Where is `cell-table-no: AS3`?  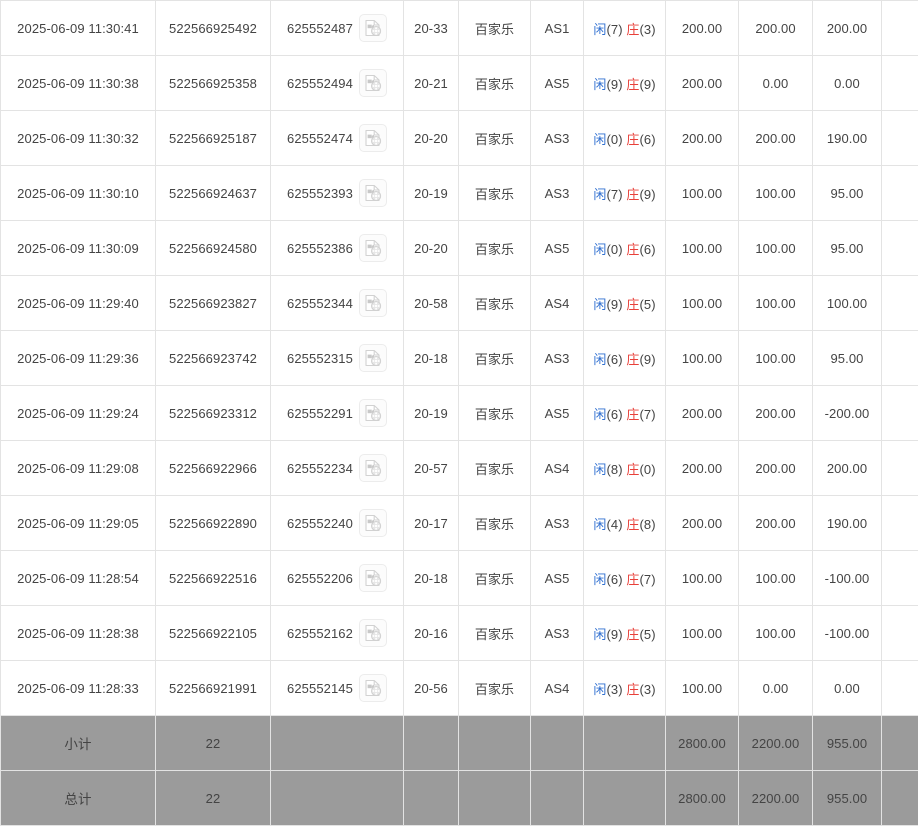 cell-table-no: AS3 is located at coordinates (557, 358).